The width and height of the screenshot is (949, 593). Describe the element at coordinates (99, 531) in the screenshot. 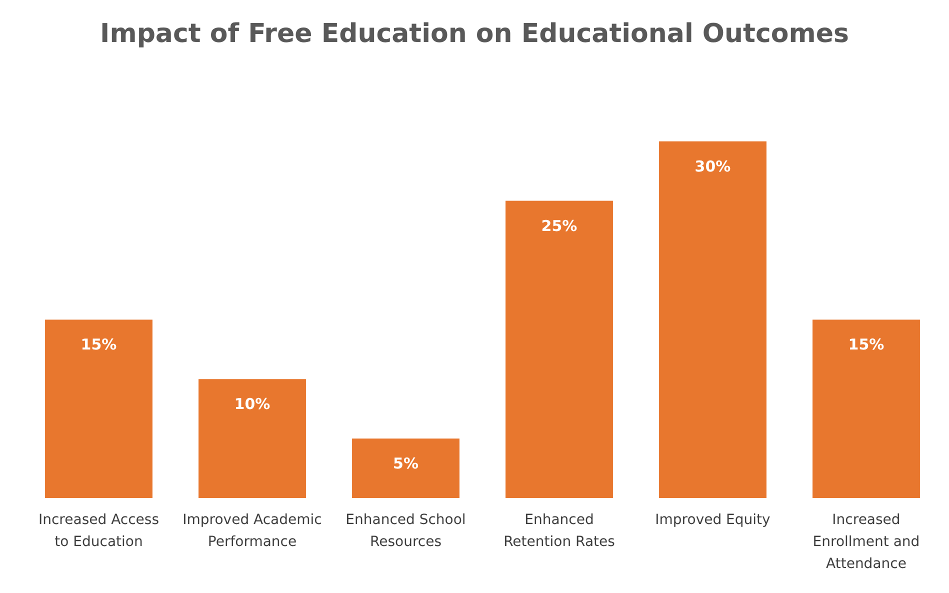

I see `x-tick-label: Increased Access to Education` at that location.